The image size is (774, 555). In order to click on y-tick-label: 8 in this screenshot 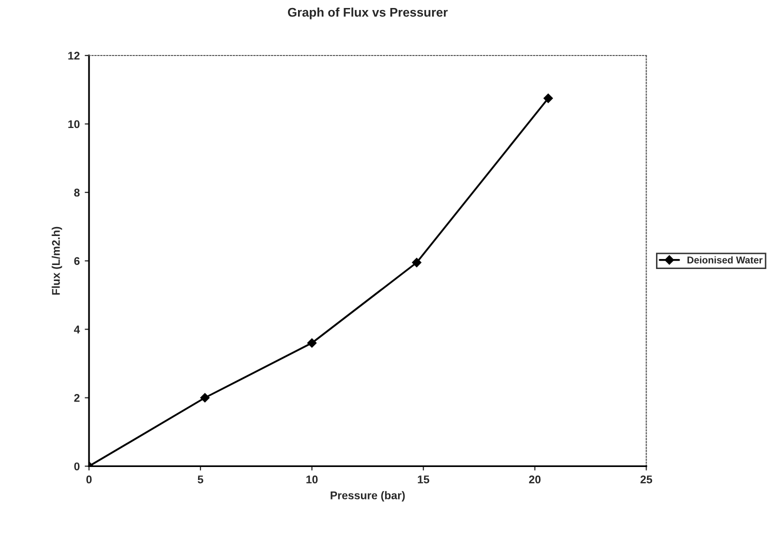, I will do `click(77, 192)`.